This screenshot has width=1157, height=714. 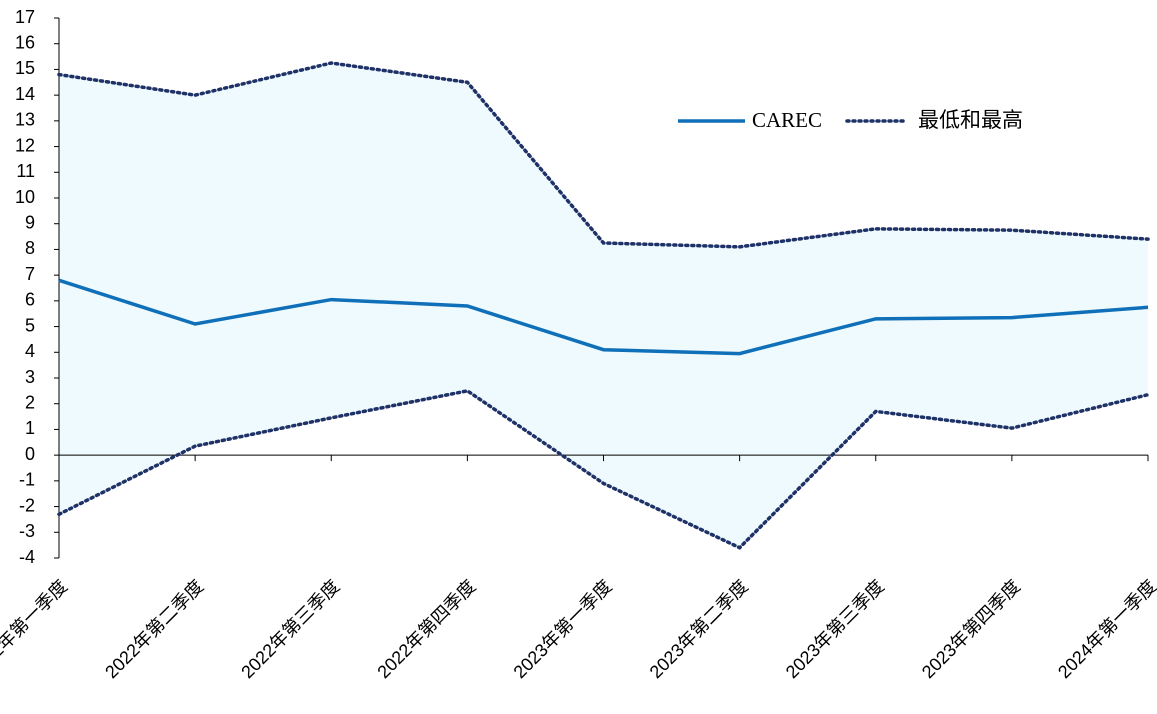 What do you see at coordinates (25, 171) in the screenshot?
I see `y-tick-label: 11` at bounding box center [25, 171].